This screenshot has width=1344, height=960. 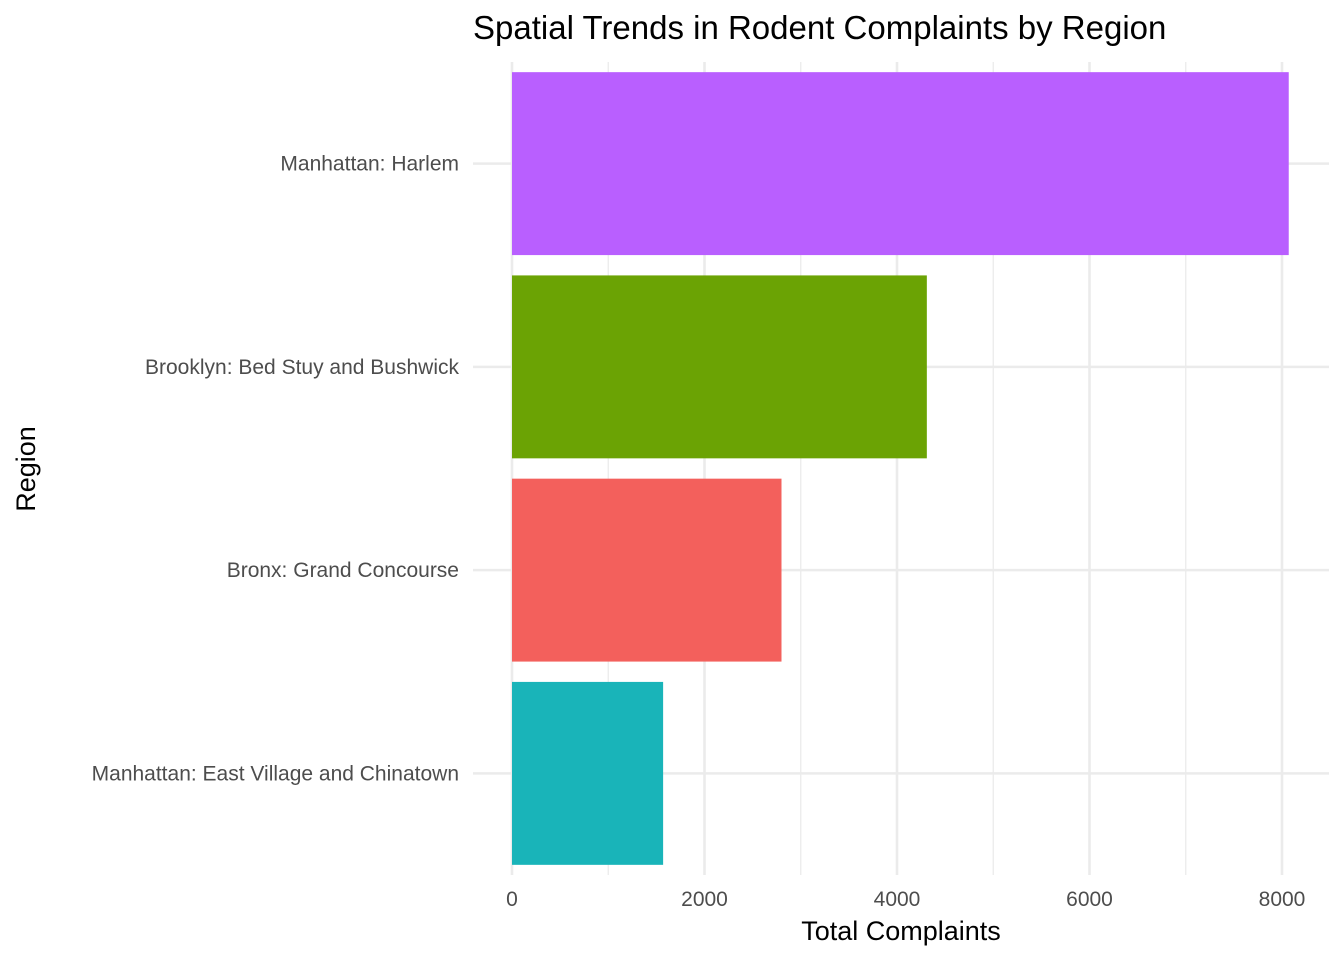 I want to click on y-tick-label: Bronx: Grand Concourse, so click(x=343, y=570).